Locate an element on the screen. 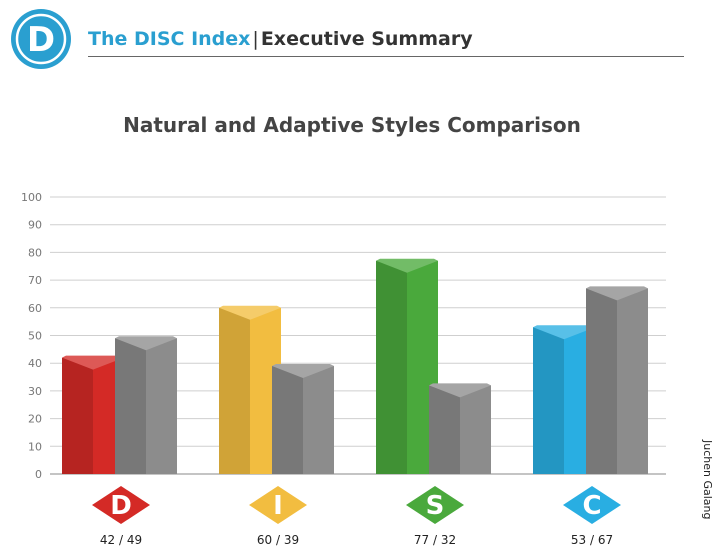 This screenshot has width=719, height=555. value-label-c: 53 / 67 is located at coordinates (592, 540).